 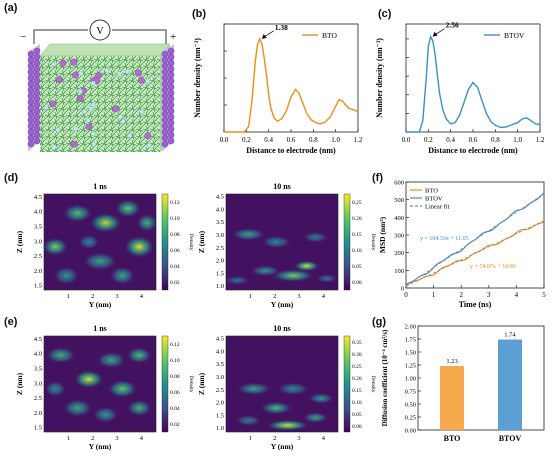 I want to click on y-tick-label: 2.5, so click(x=38, y=398).